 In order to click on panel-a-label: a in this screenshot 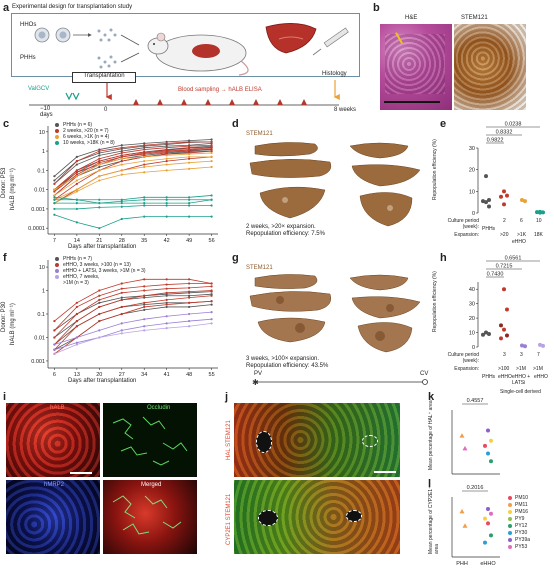, I will do `click(6, 8)`.